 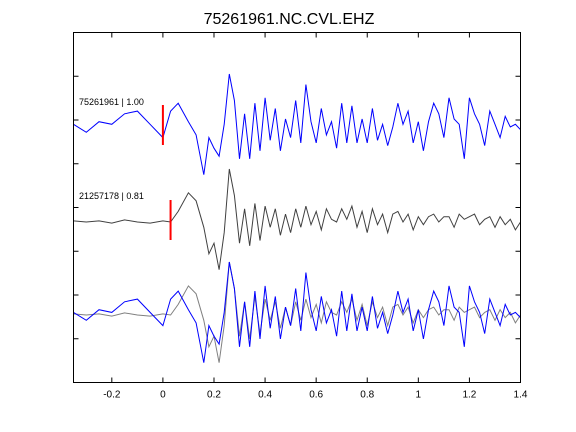 What do you see at coordinates (521, 395) in the screenshot?
I see `x-tick-label: 1.4` at bounding box center [521, 395].